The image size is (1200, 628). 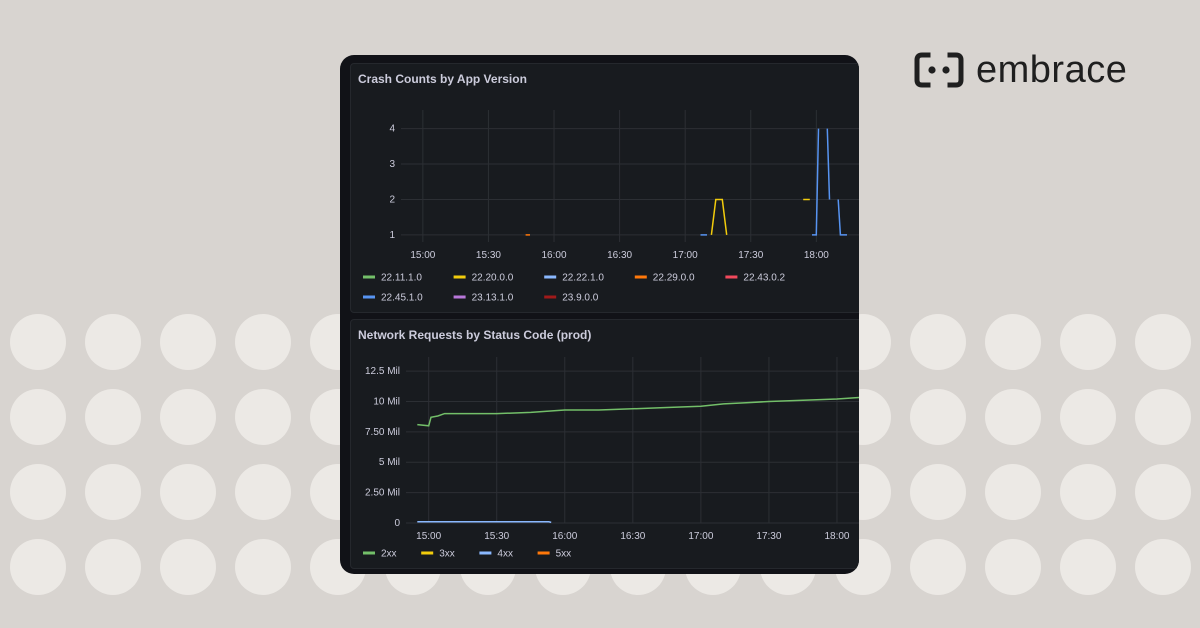 I want to click on legend-label: 22.45.1.0, so click(x=402, y=298).